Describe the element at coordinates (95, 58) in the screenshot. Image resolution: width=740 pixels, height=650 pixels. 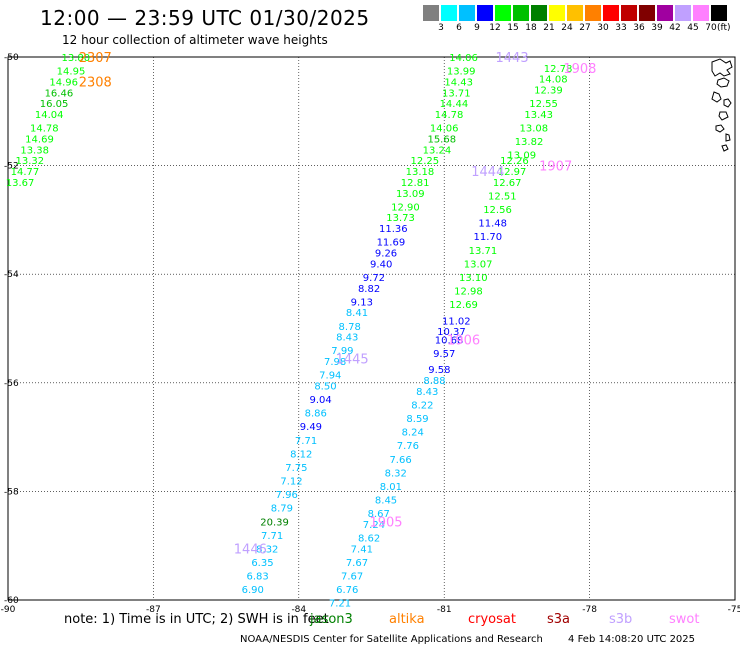
I see `pass-time-label: 2307` at that location.